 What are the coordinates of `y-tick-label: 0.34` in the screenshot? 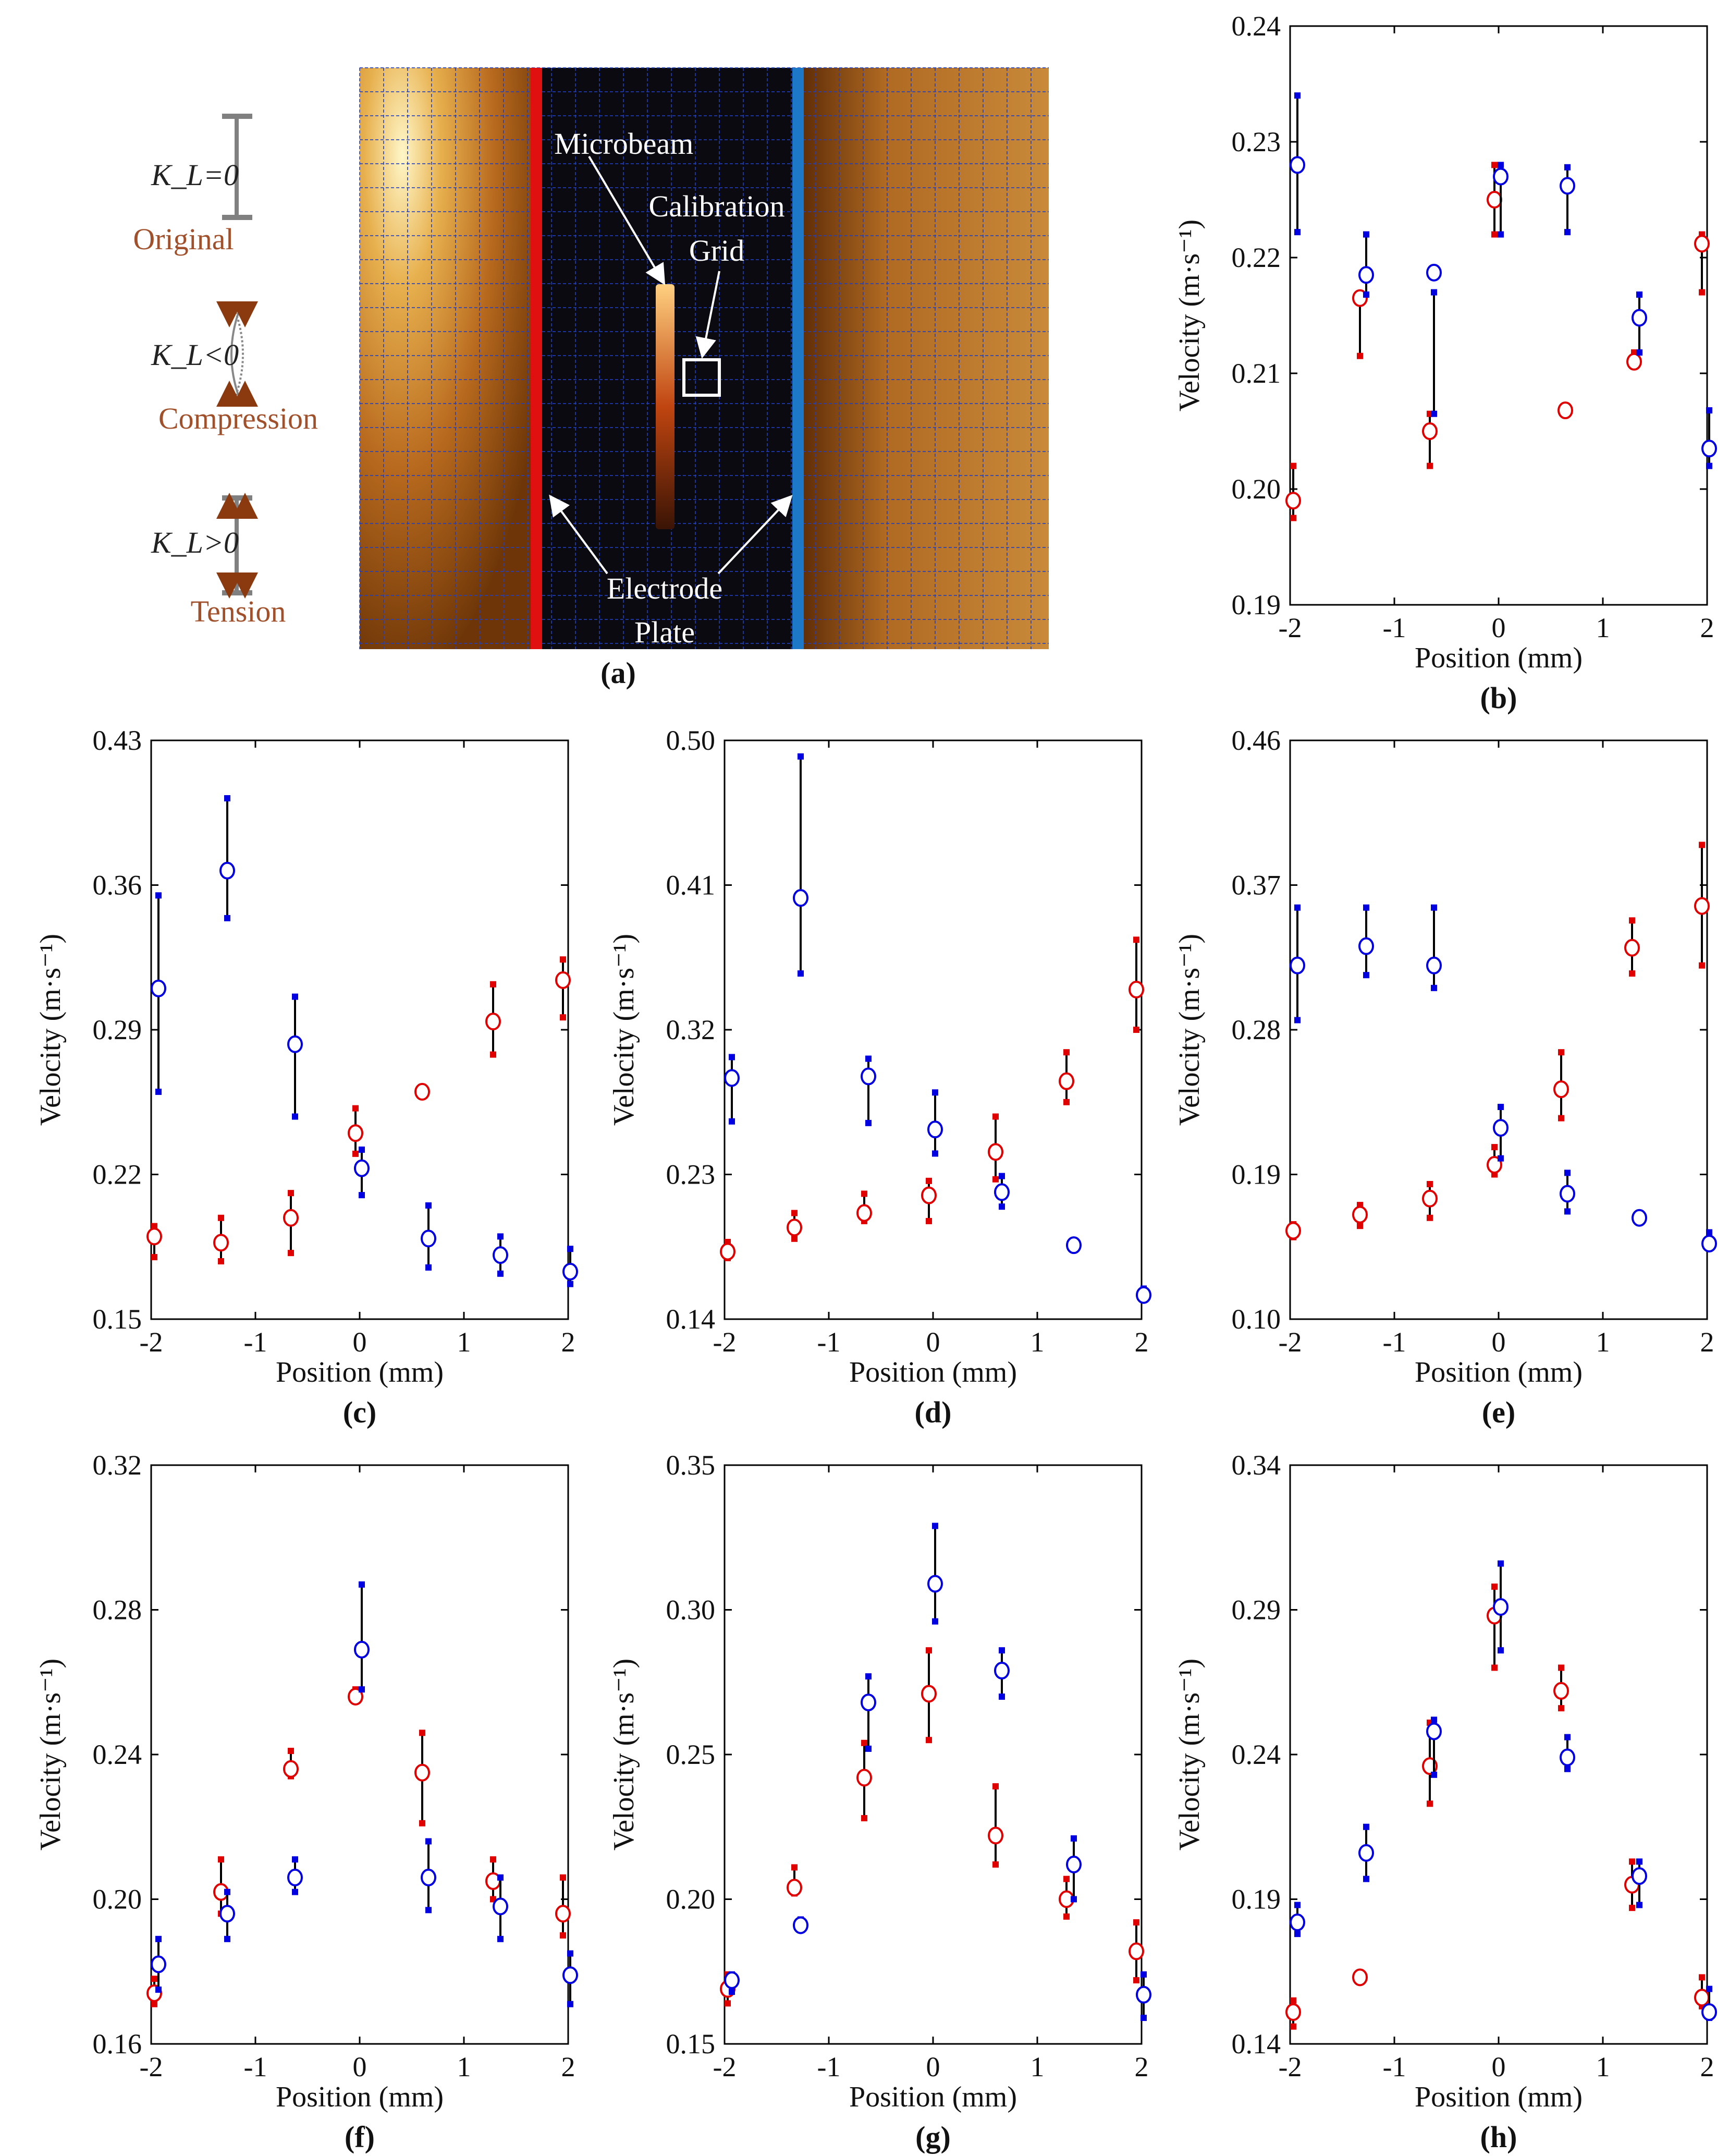 It's located at (1256, 1465).